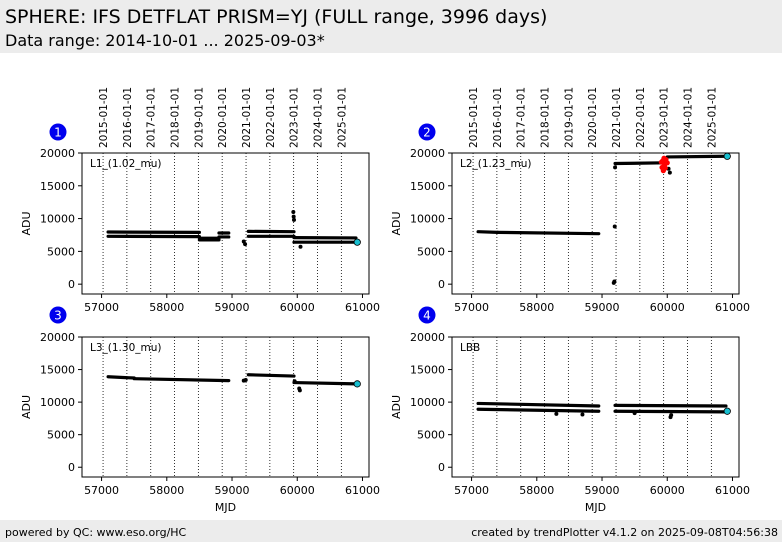  Describe the element at coordinates (470, 348) in the screenshot. I see `panel-label: LBB` at that location.